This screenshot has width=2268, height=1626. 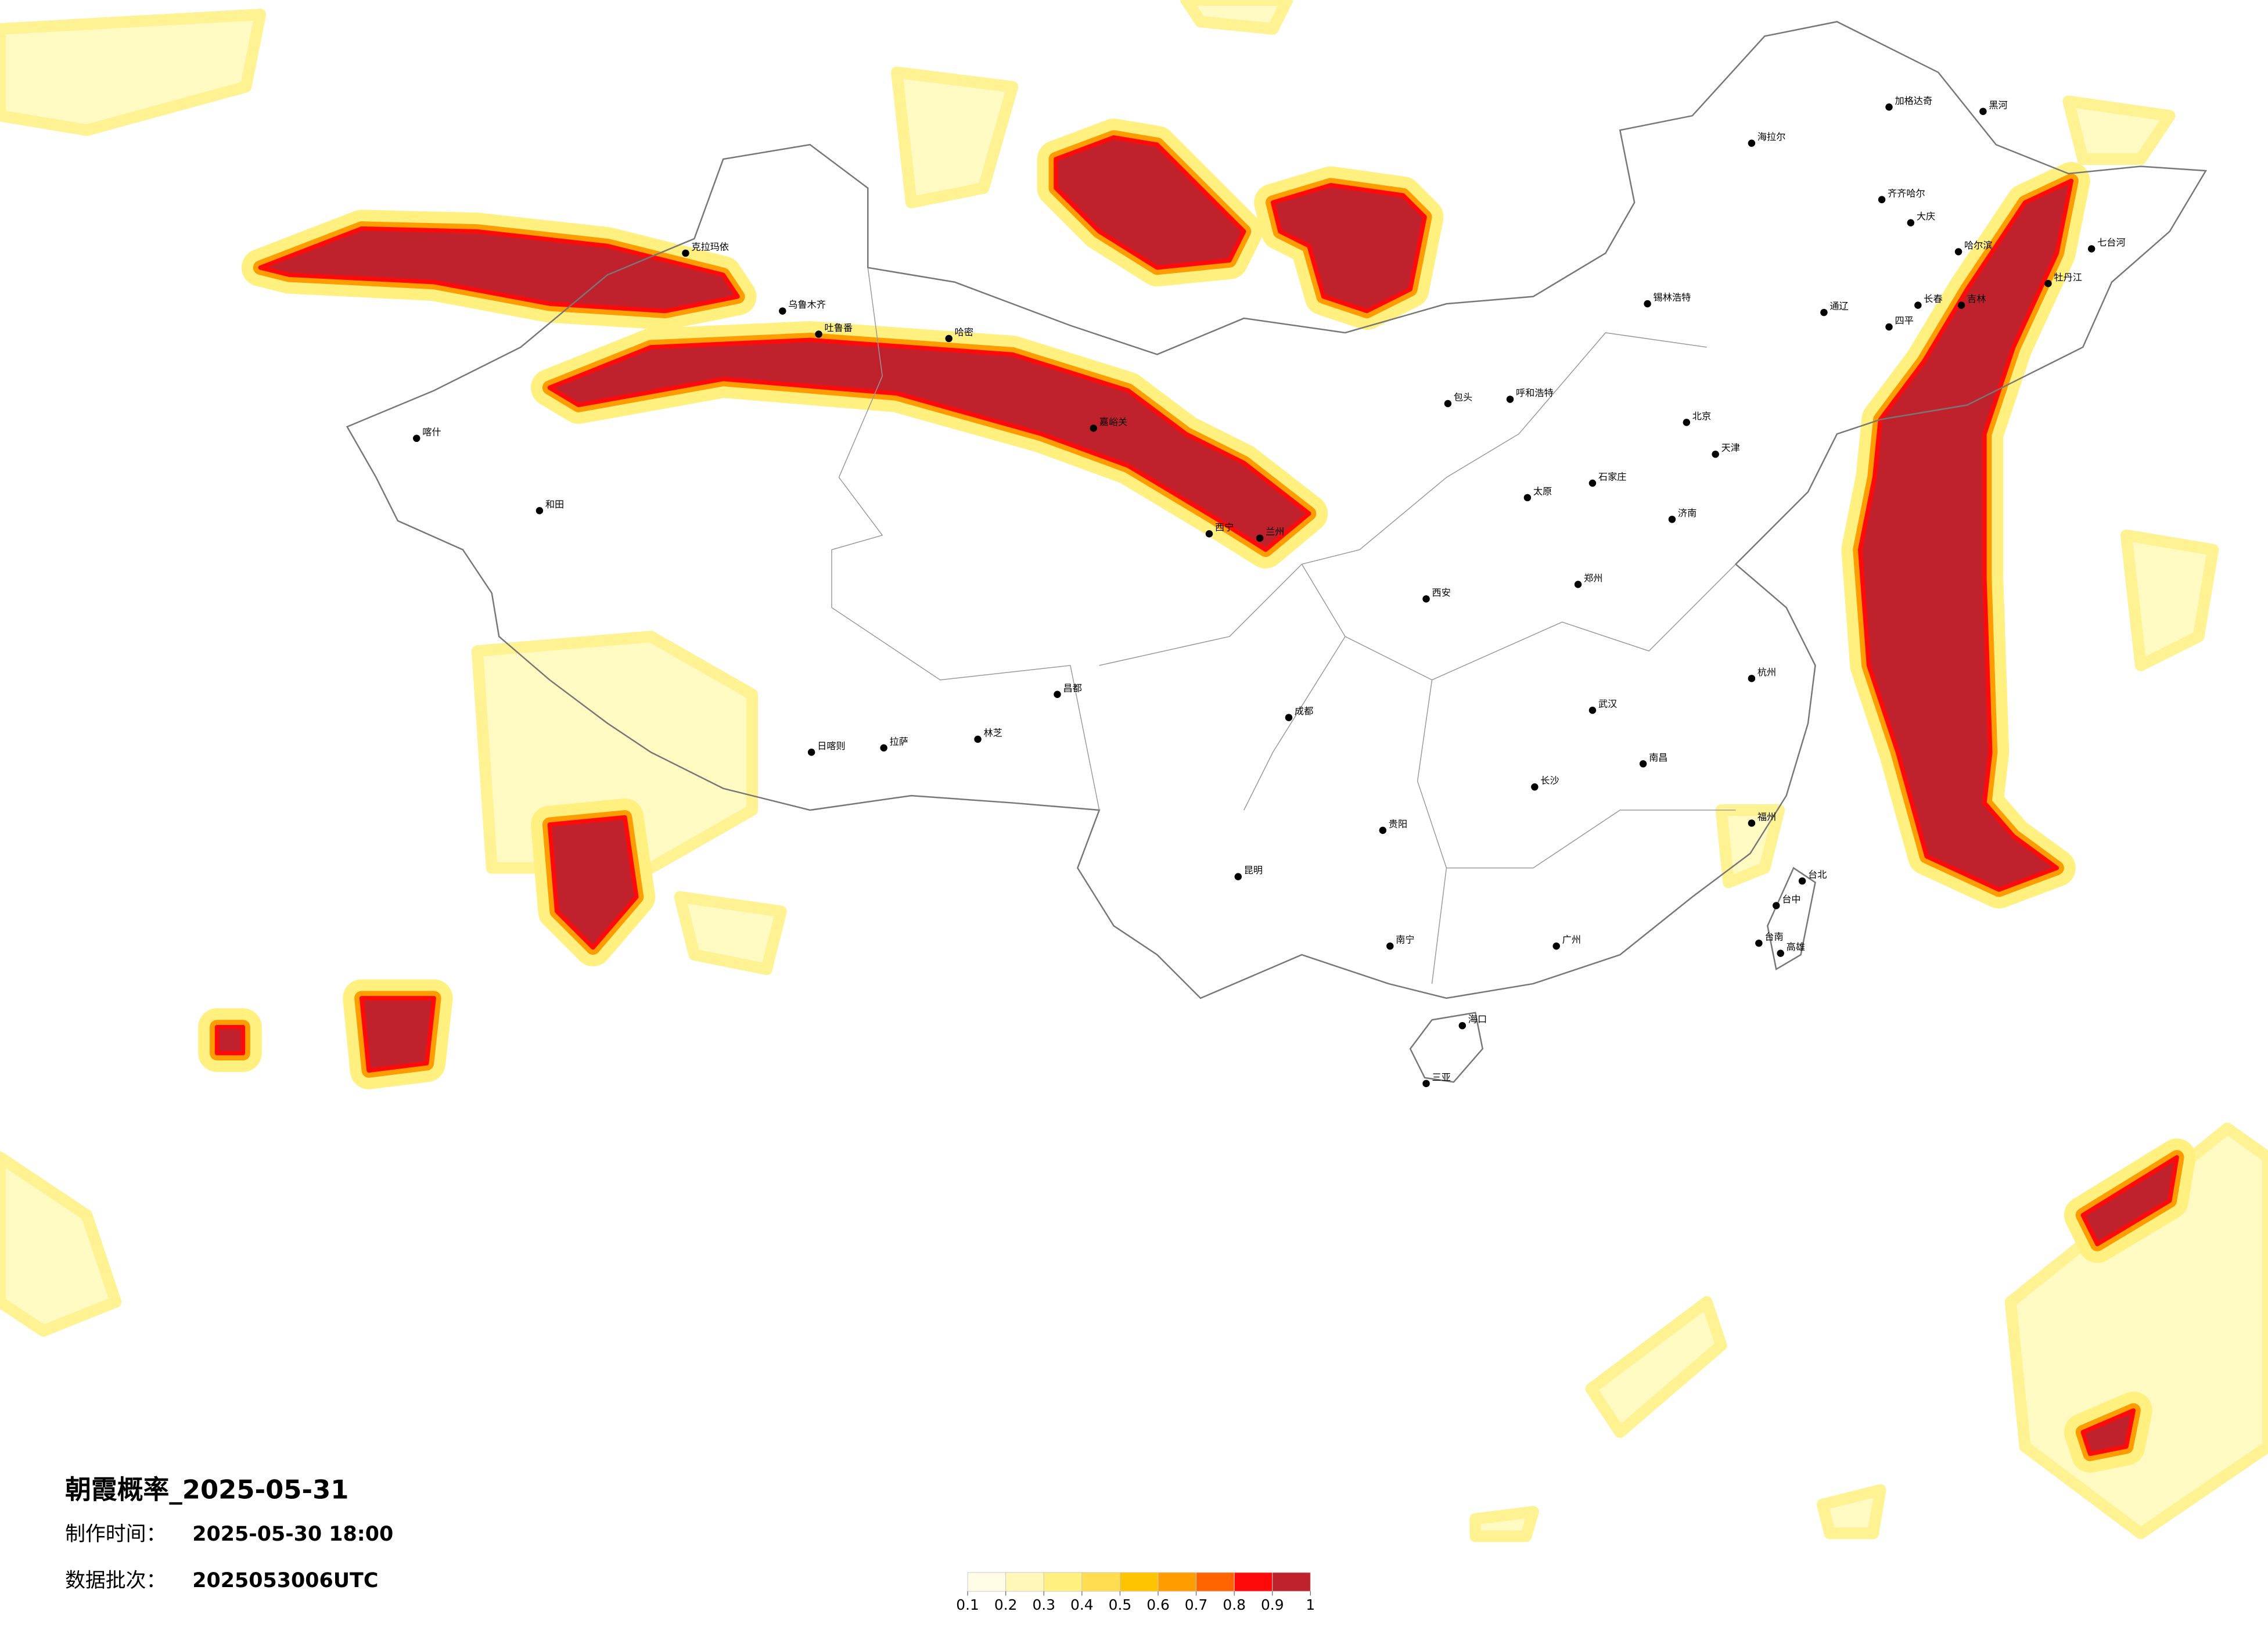 I want to click on city-label: 南昌, so click(x=1658, y=757).